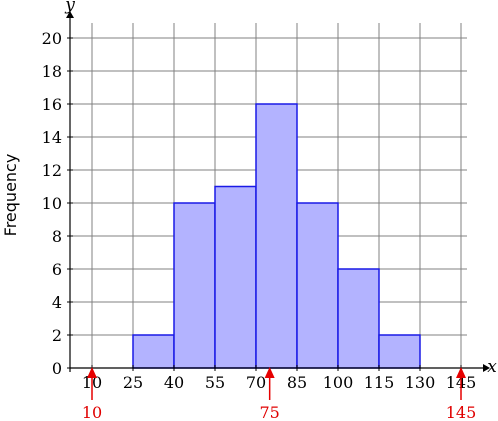 The width and height of the screenshot is (498, 421). I want to click on y-axis-arrow, so click(70, 14).